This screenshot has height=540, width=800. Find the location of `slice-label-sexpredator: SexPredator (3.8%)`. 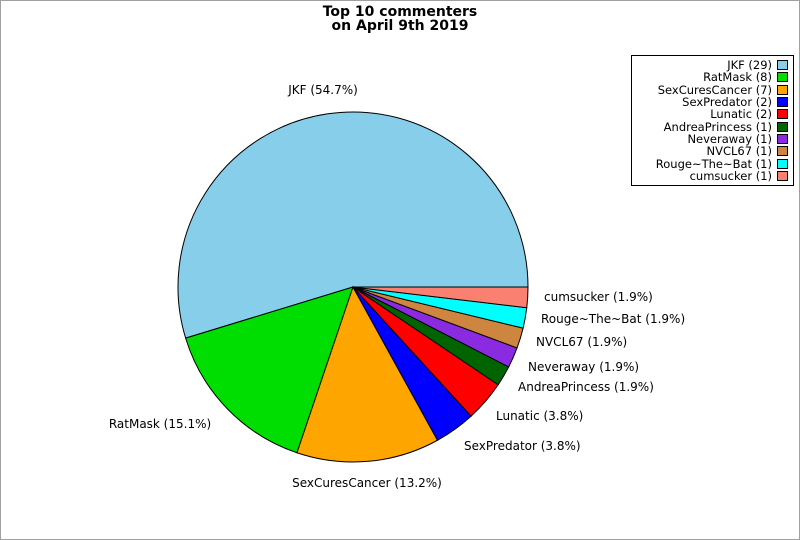

slice-label-sexpredator: SexPredator (3.8%) is located at coordinates (522, 446).